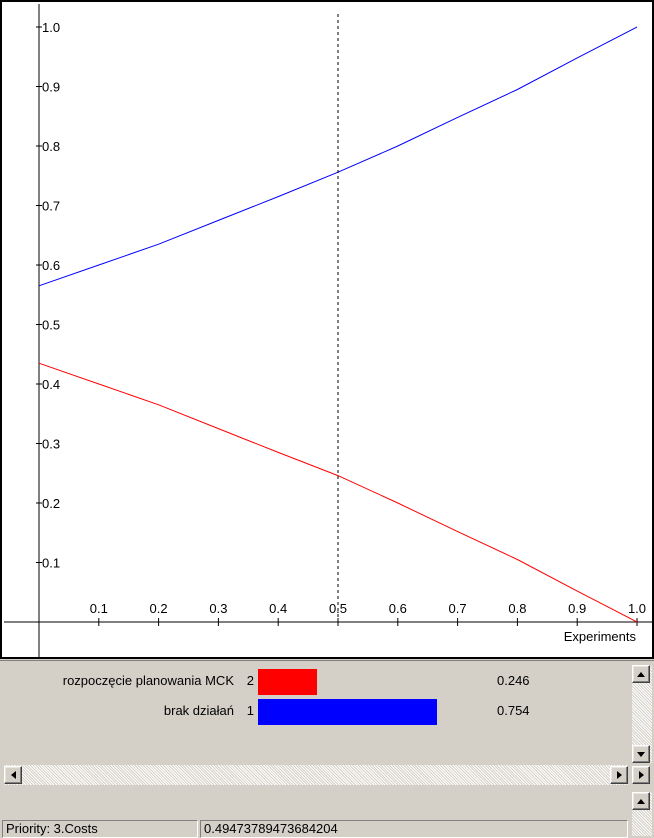 This screenshot has width=654, height=838. I want to click on status-area: Priority: 3.Costs 0.49473789473684204, so click(327, 814).